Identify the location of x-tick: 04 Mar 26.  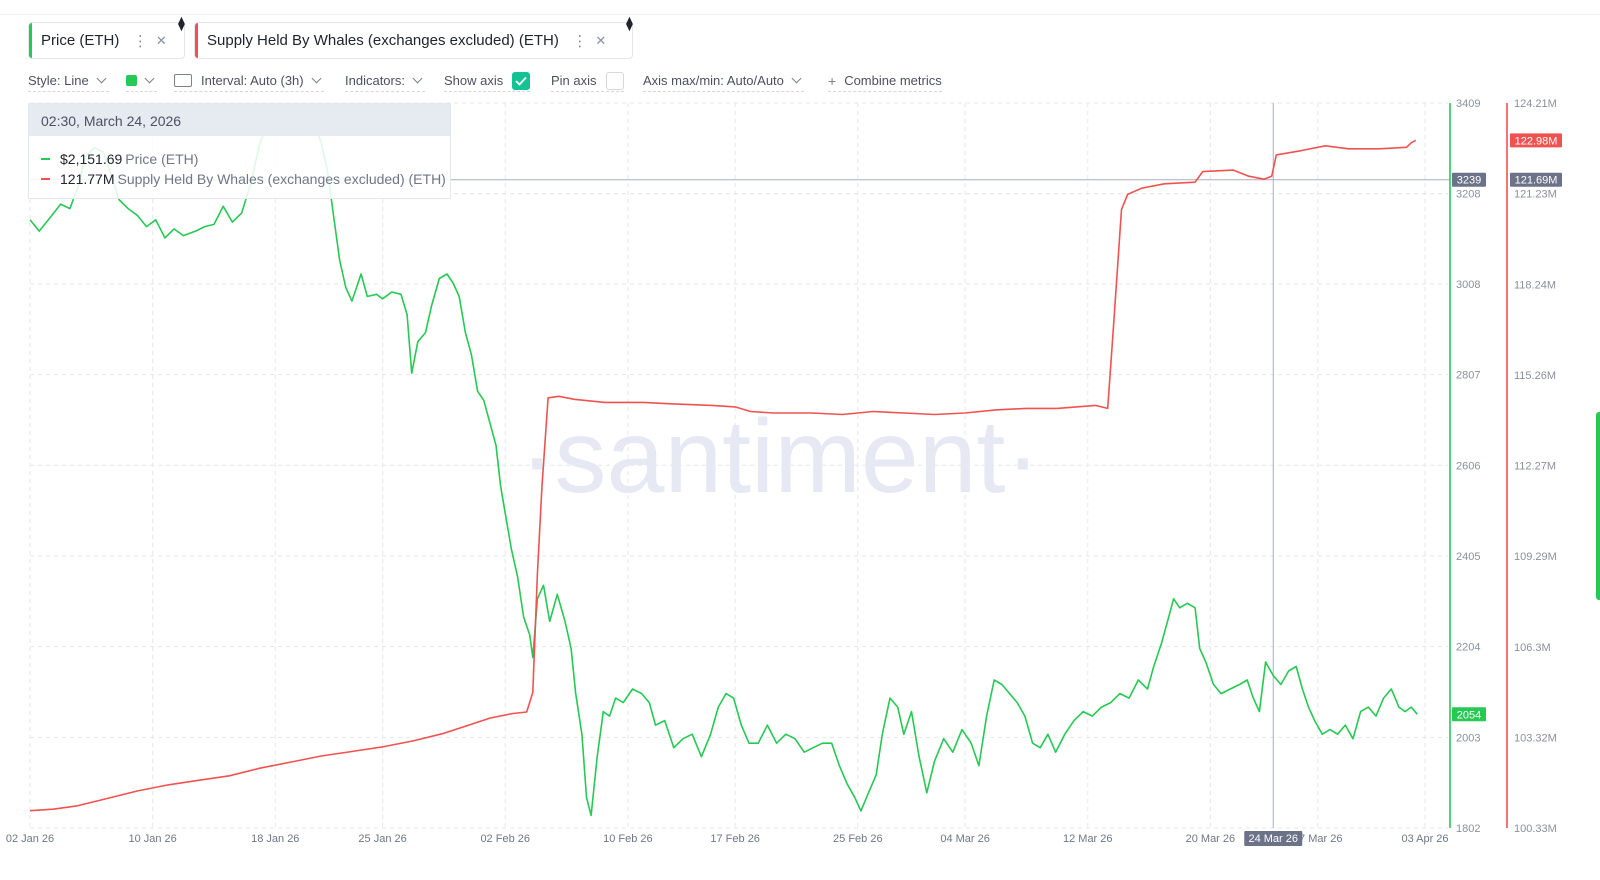
(965, 839).